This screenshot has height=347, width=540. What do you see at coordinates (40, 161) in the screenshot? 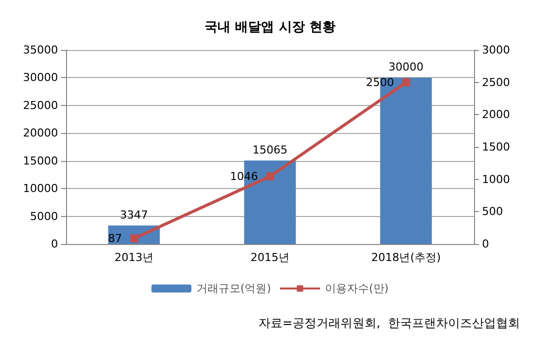
I see `y-tick-label: 15000` at bounding box center [40, 161].